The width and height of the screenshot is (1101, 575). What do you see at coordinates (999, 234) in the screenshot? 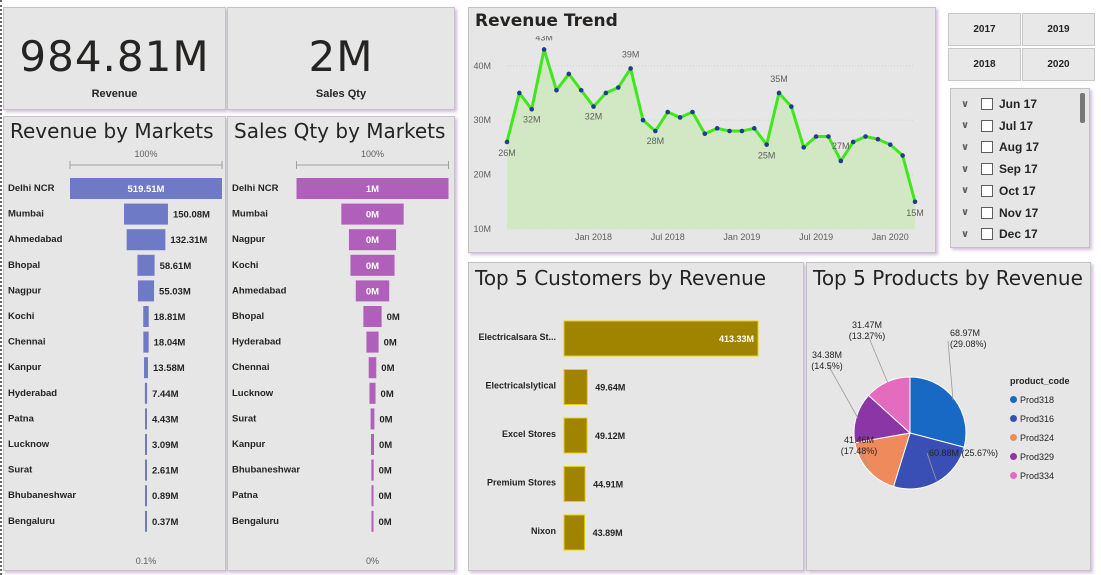
I see `month-slicer-item: ∨ Dec 17` at bounding box center [999, 234].